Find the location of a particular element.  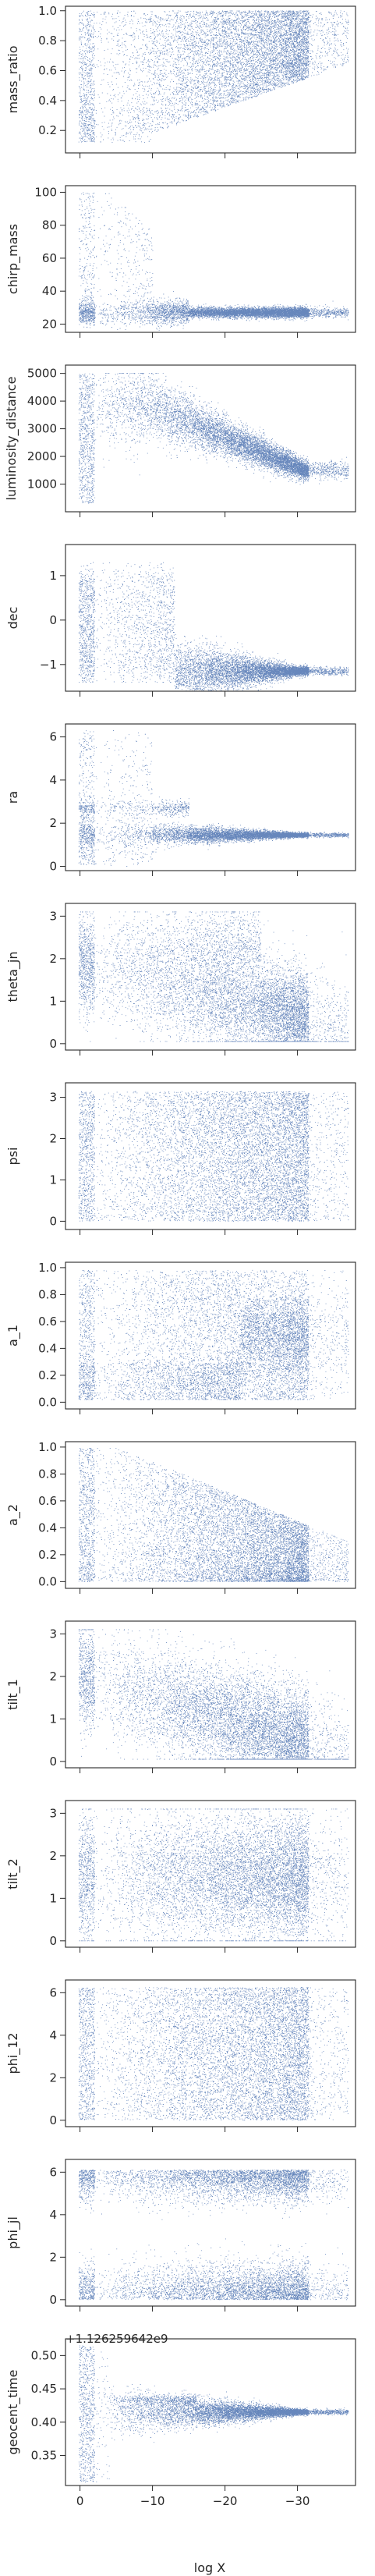

x-axis-label: log X is located at coordinates (209, 2567).